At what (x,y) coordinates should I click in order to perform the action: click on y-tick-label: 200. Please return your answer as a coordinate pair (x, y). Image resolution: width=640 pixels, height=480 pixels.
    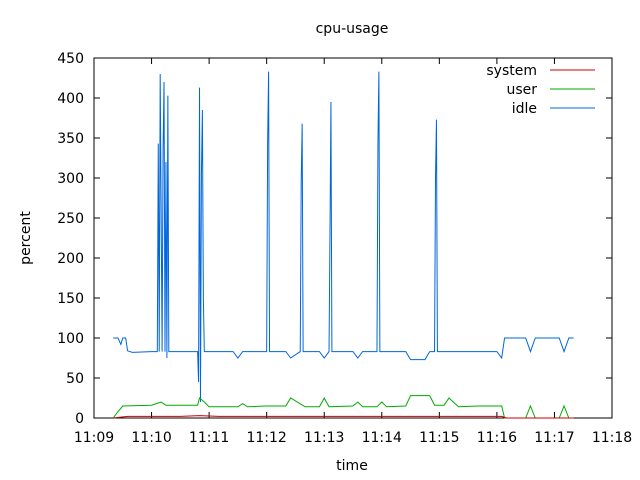
    Looking at the image, I should click on (70, 259).